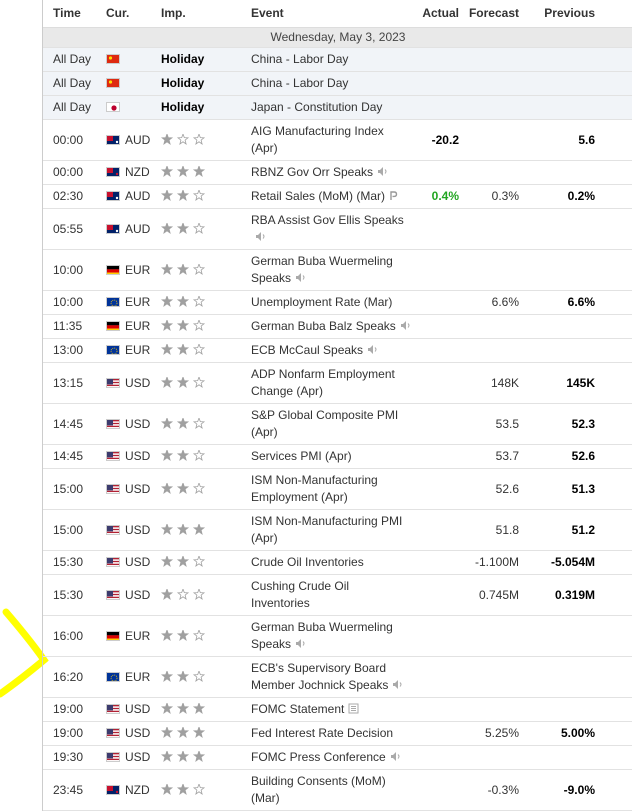 The height and width of the screenshot is (811, 632). Describe the element at coordinates (577, 14) in the screenshot. I see `column-header: Previous` at that location.